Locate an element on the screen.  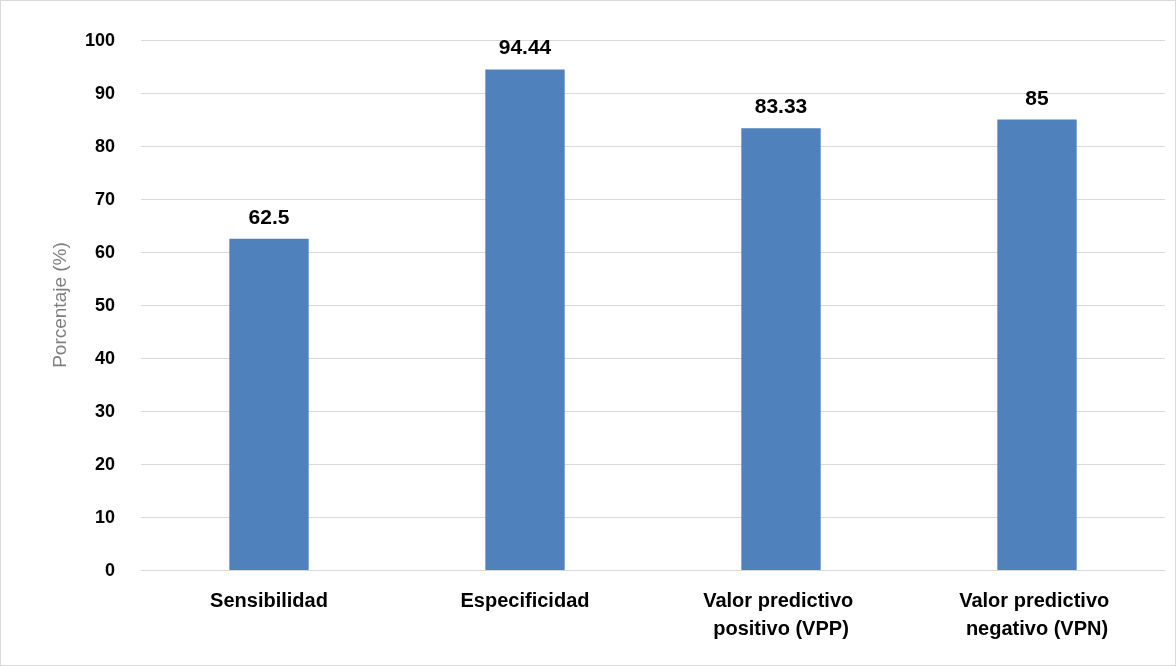
y-tick-label: 40 is located at coordinates (104, 358).